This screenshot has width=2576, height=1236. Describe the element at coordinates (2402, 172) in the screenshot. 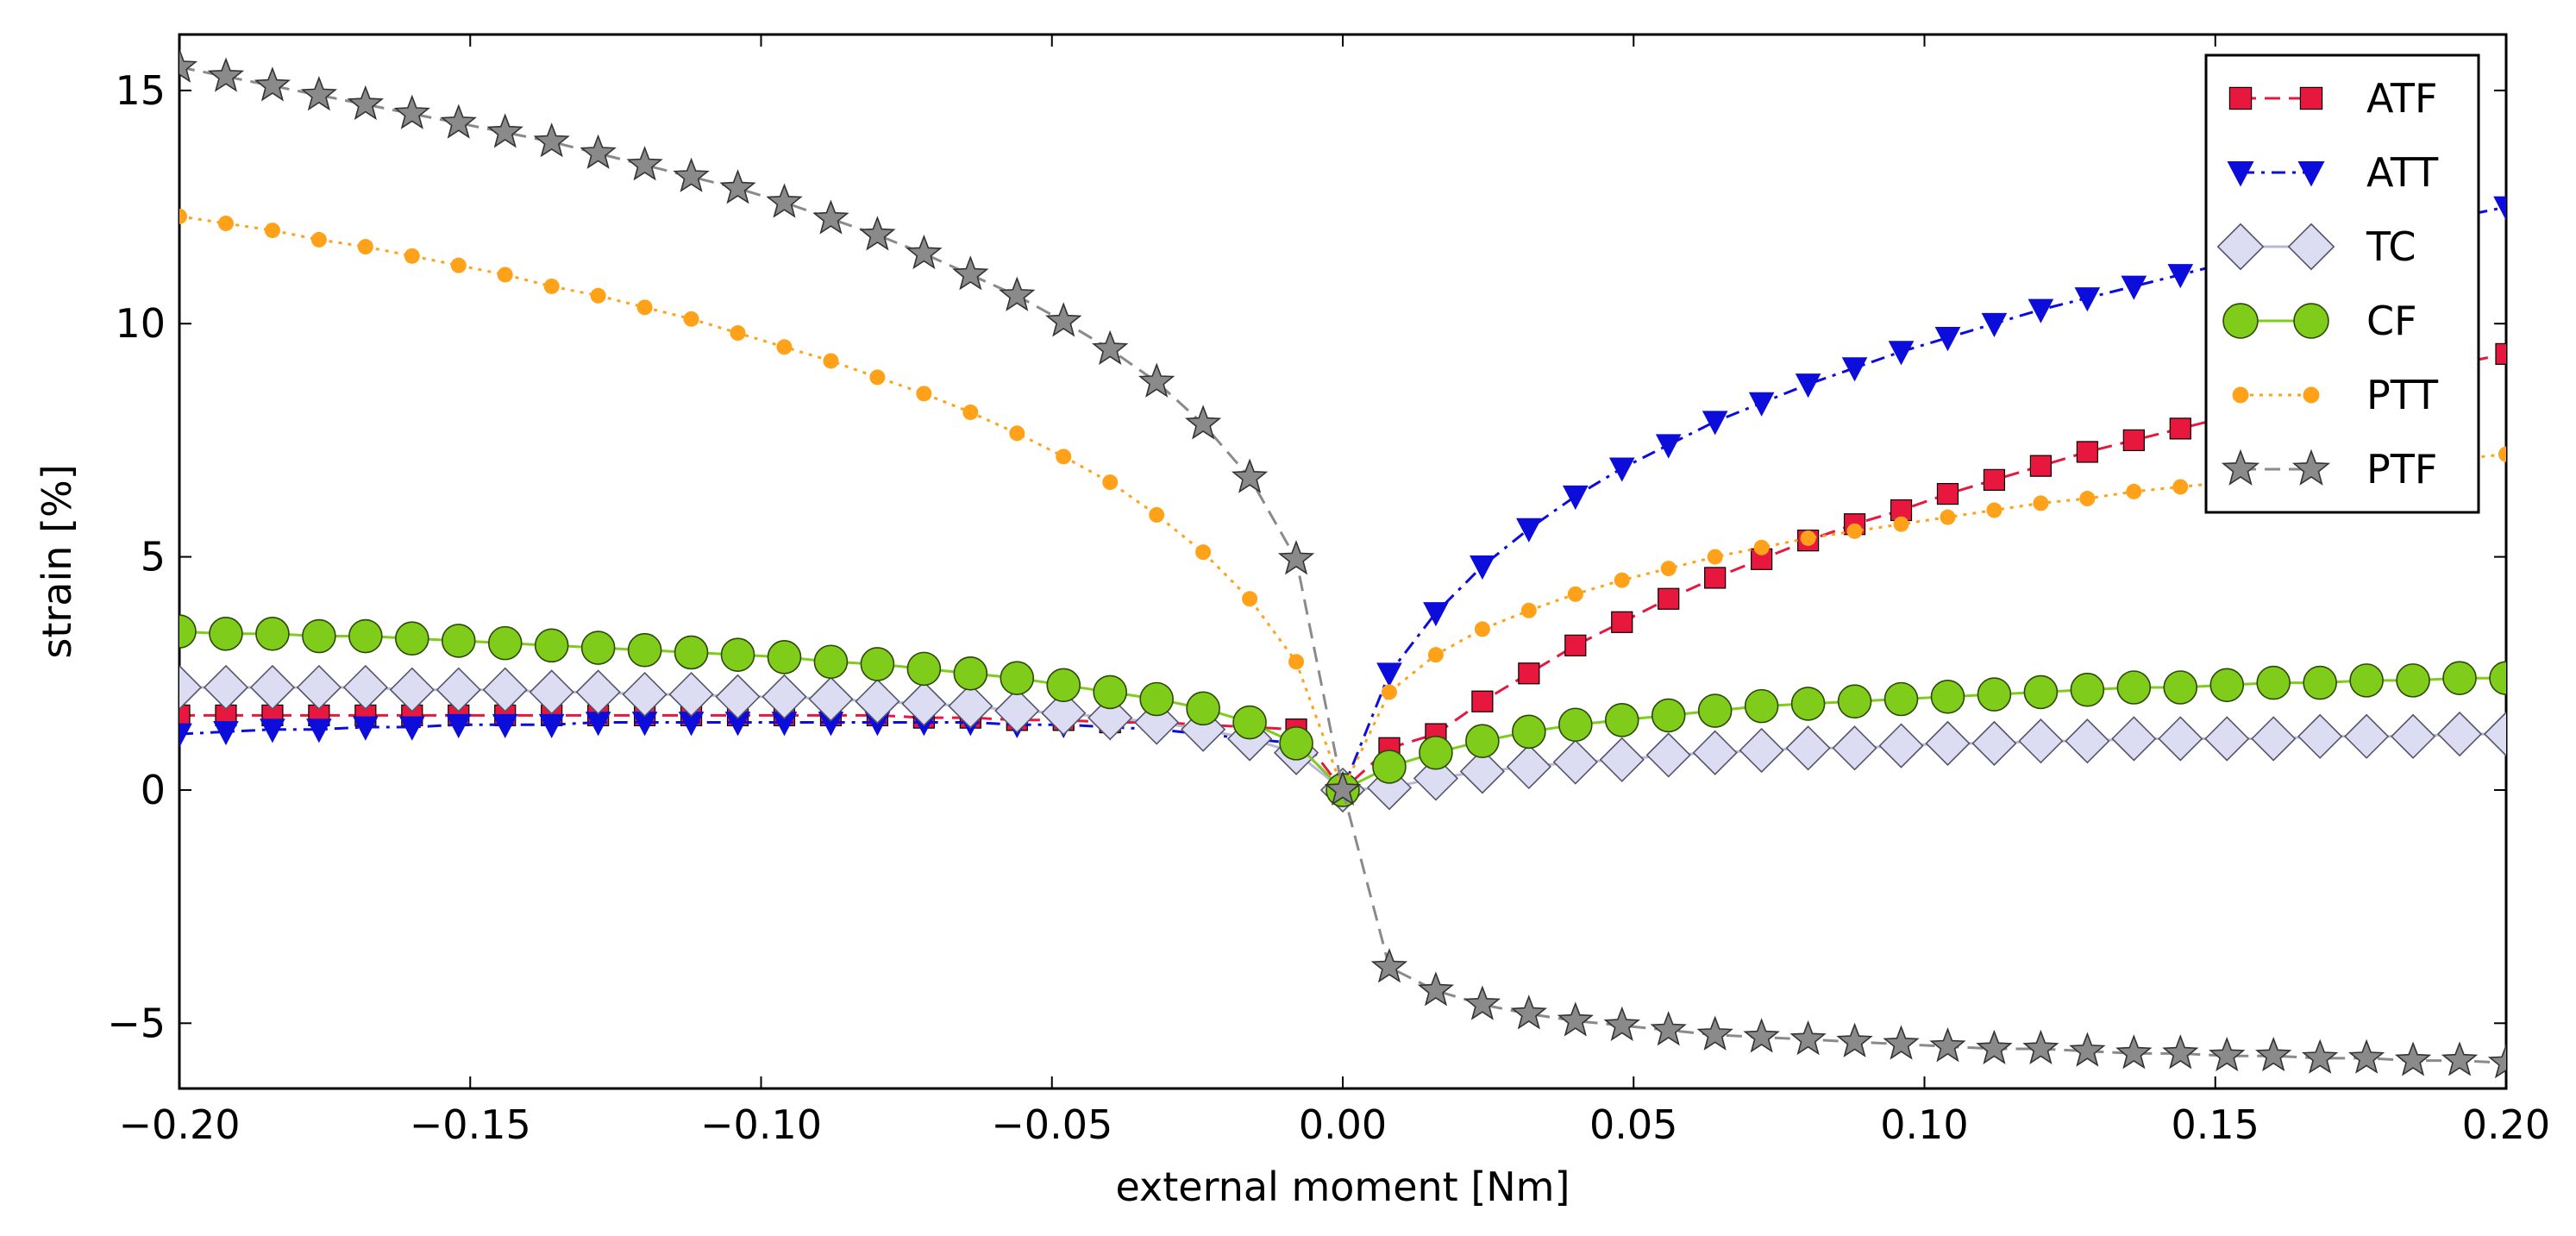

I see `legend-label: ATT` at that location.